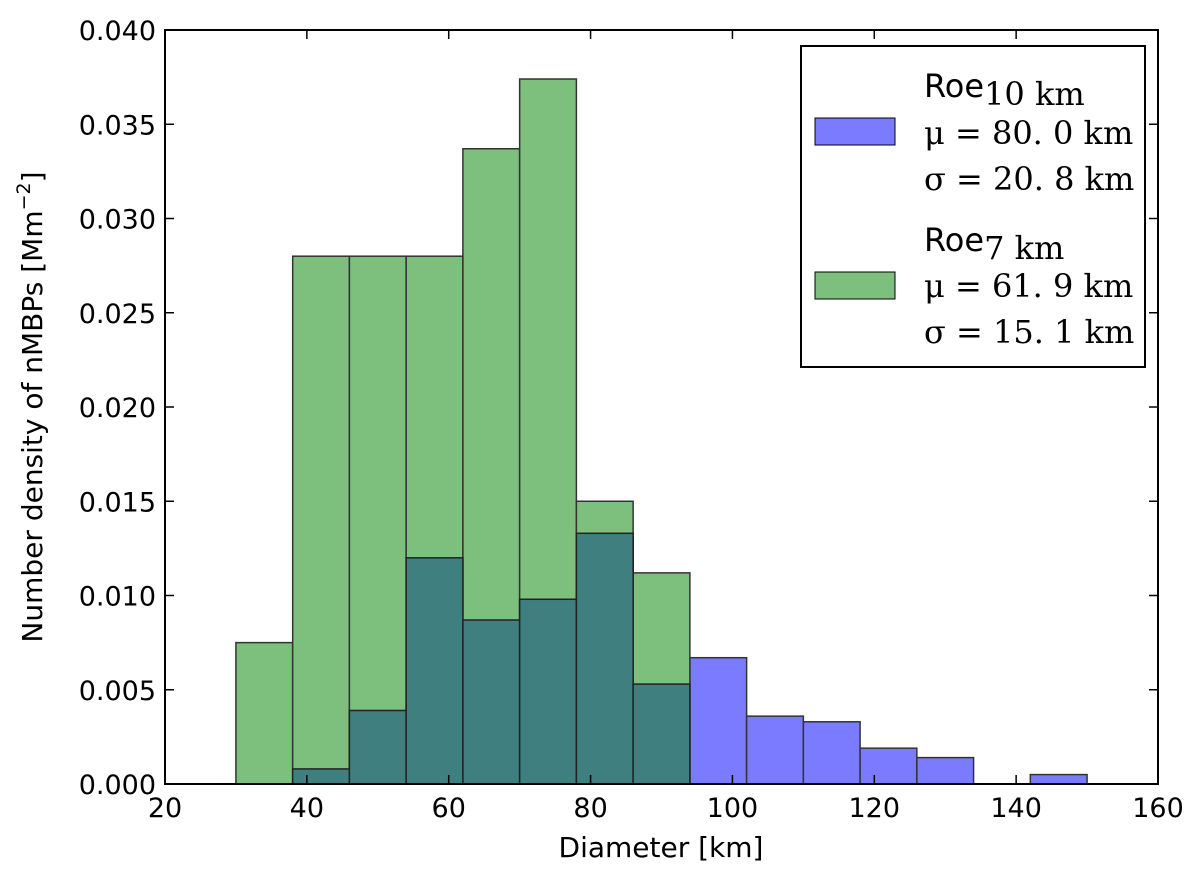 The image size is (1200, 882). What do you see at coordinates (1028, 133) in the screenshot?
I see `legend-mu-roe10km: μ = 80. 0 km` at bounding box center [1028, 133].